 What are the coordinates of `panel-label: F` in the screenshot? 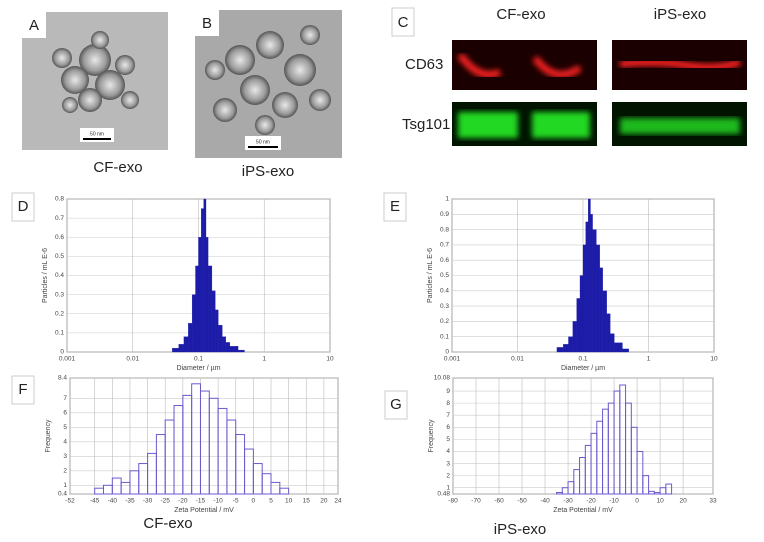 It's located at (22, 389).